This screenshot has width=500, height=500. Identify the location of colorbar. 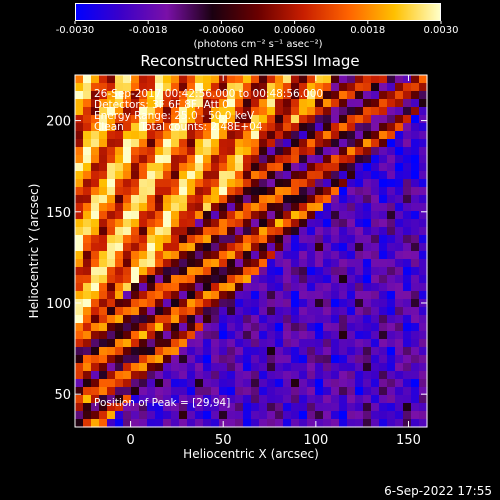
(258, 12).